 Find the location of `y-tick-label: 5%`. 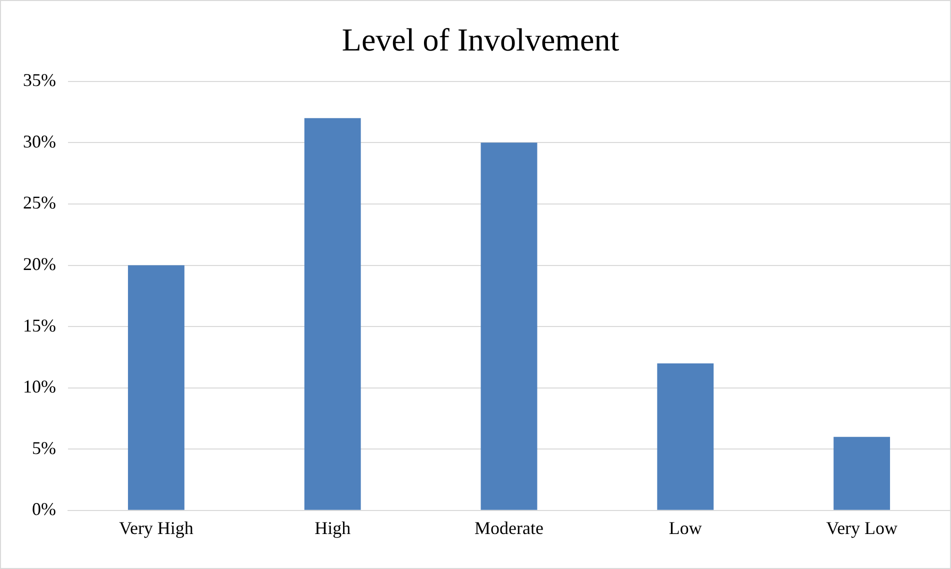

y-tick-label: 5% is located at coordinates (44, 448).